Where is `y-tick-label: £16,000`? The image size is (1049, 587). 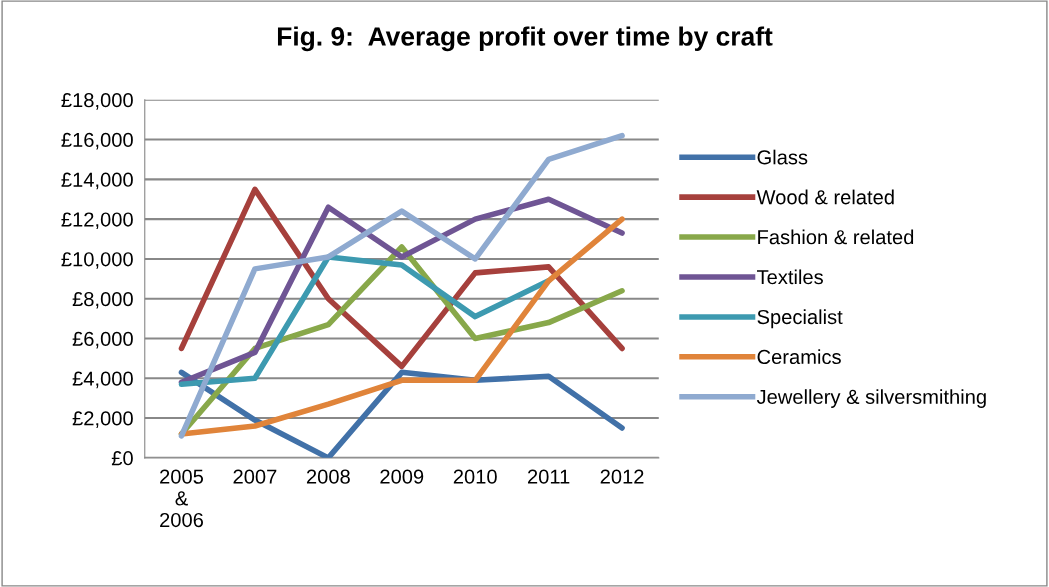 y-tick-label: £16,000 is located at coordinates (97, 141).